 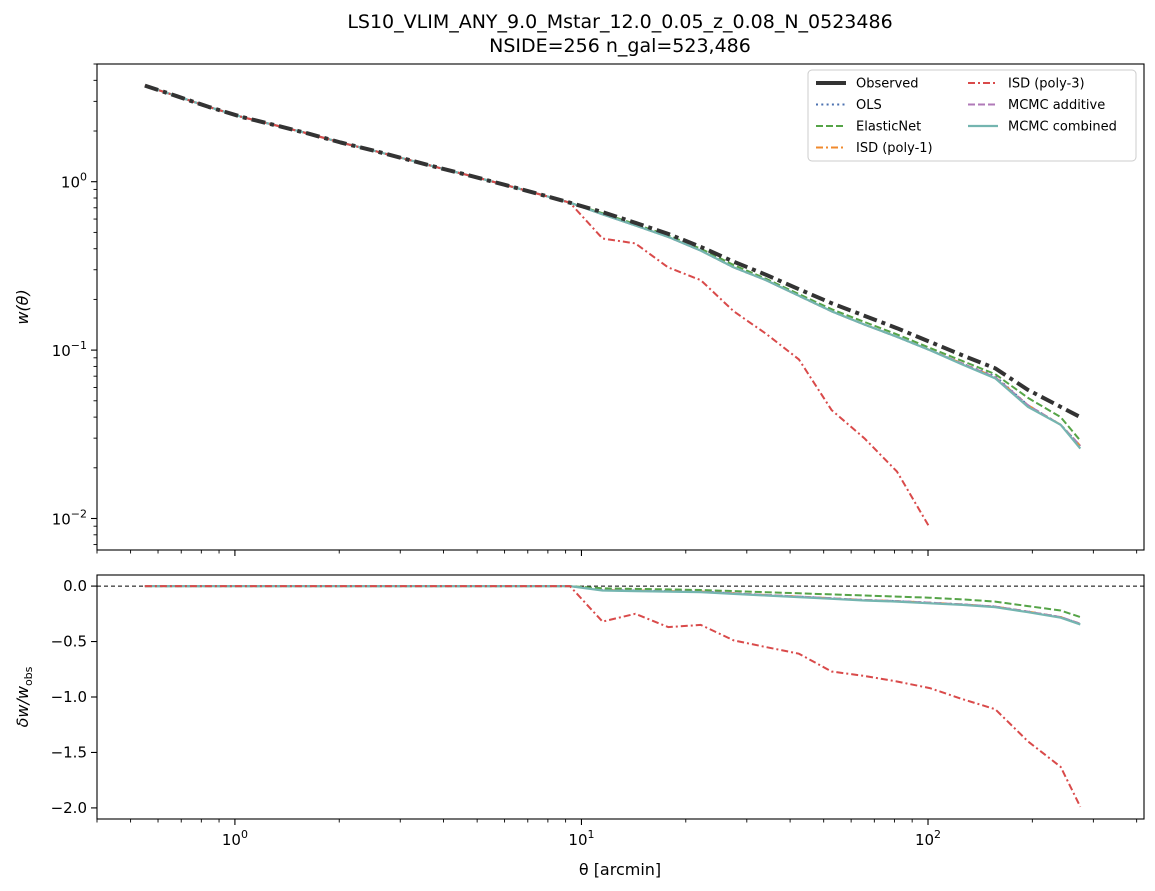 What do you see at coordinates (887, 84) in the screenshot?
I see `legend-label-observed: Observed` at bounding box center [887, 84].